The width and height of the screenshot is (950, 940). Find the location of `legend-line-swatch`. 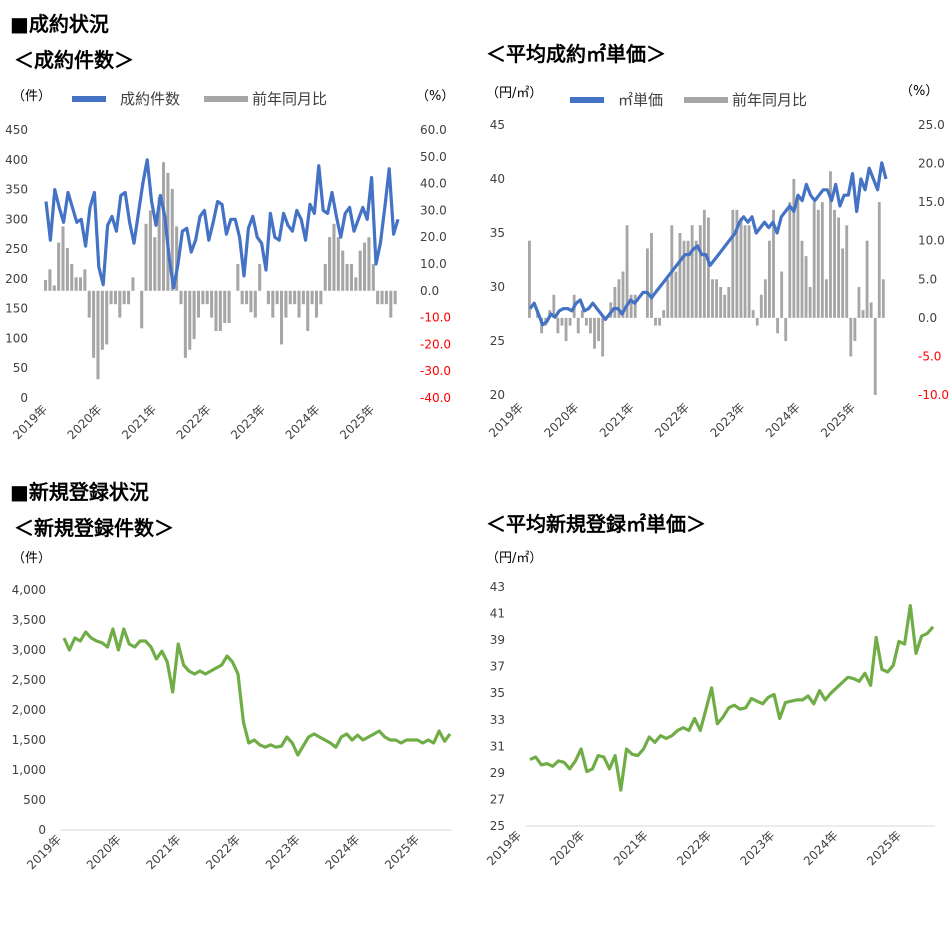

legend-line-swatch is located at coordinates (89, 99).